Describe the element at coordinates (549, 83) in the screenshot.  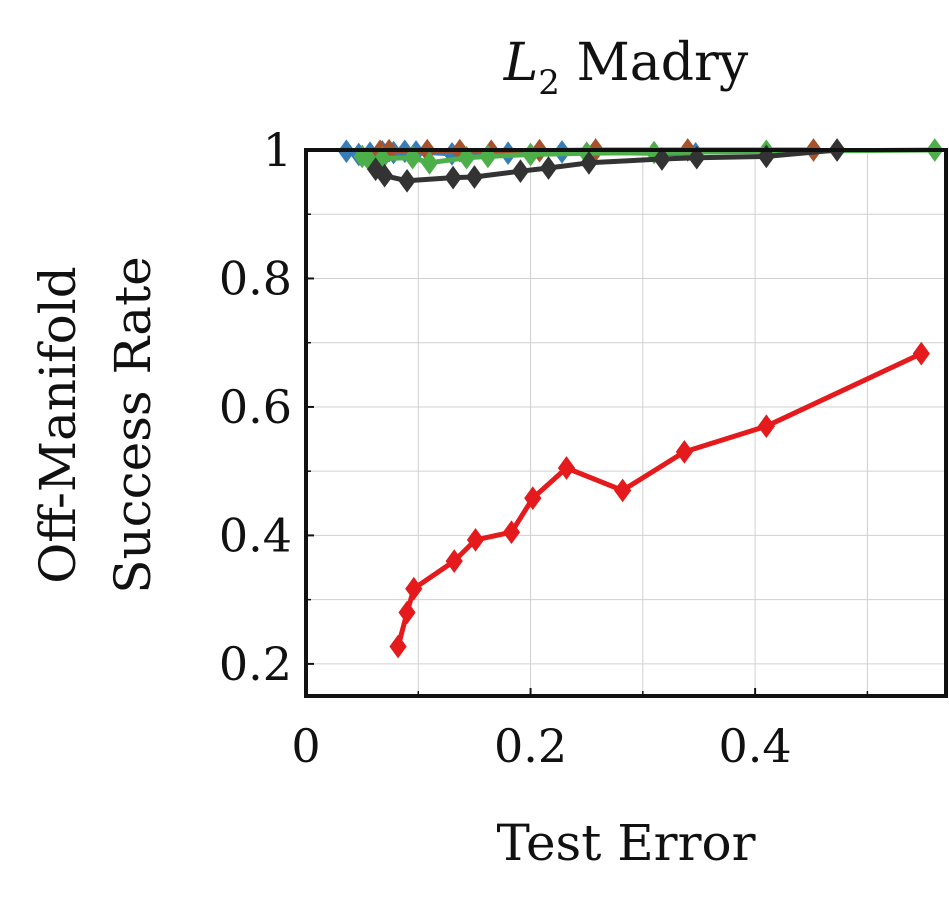
I see `title-subscript: 2` at that location.